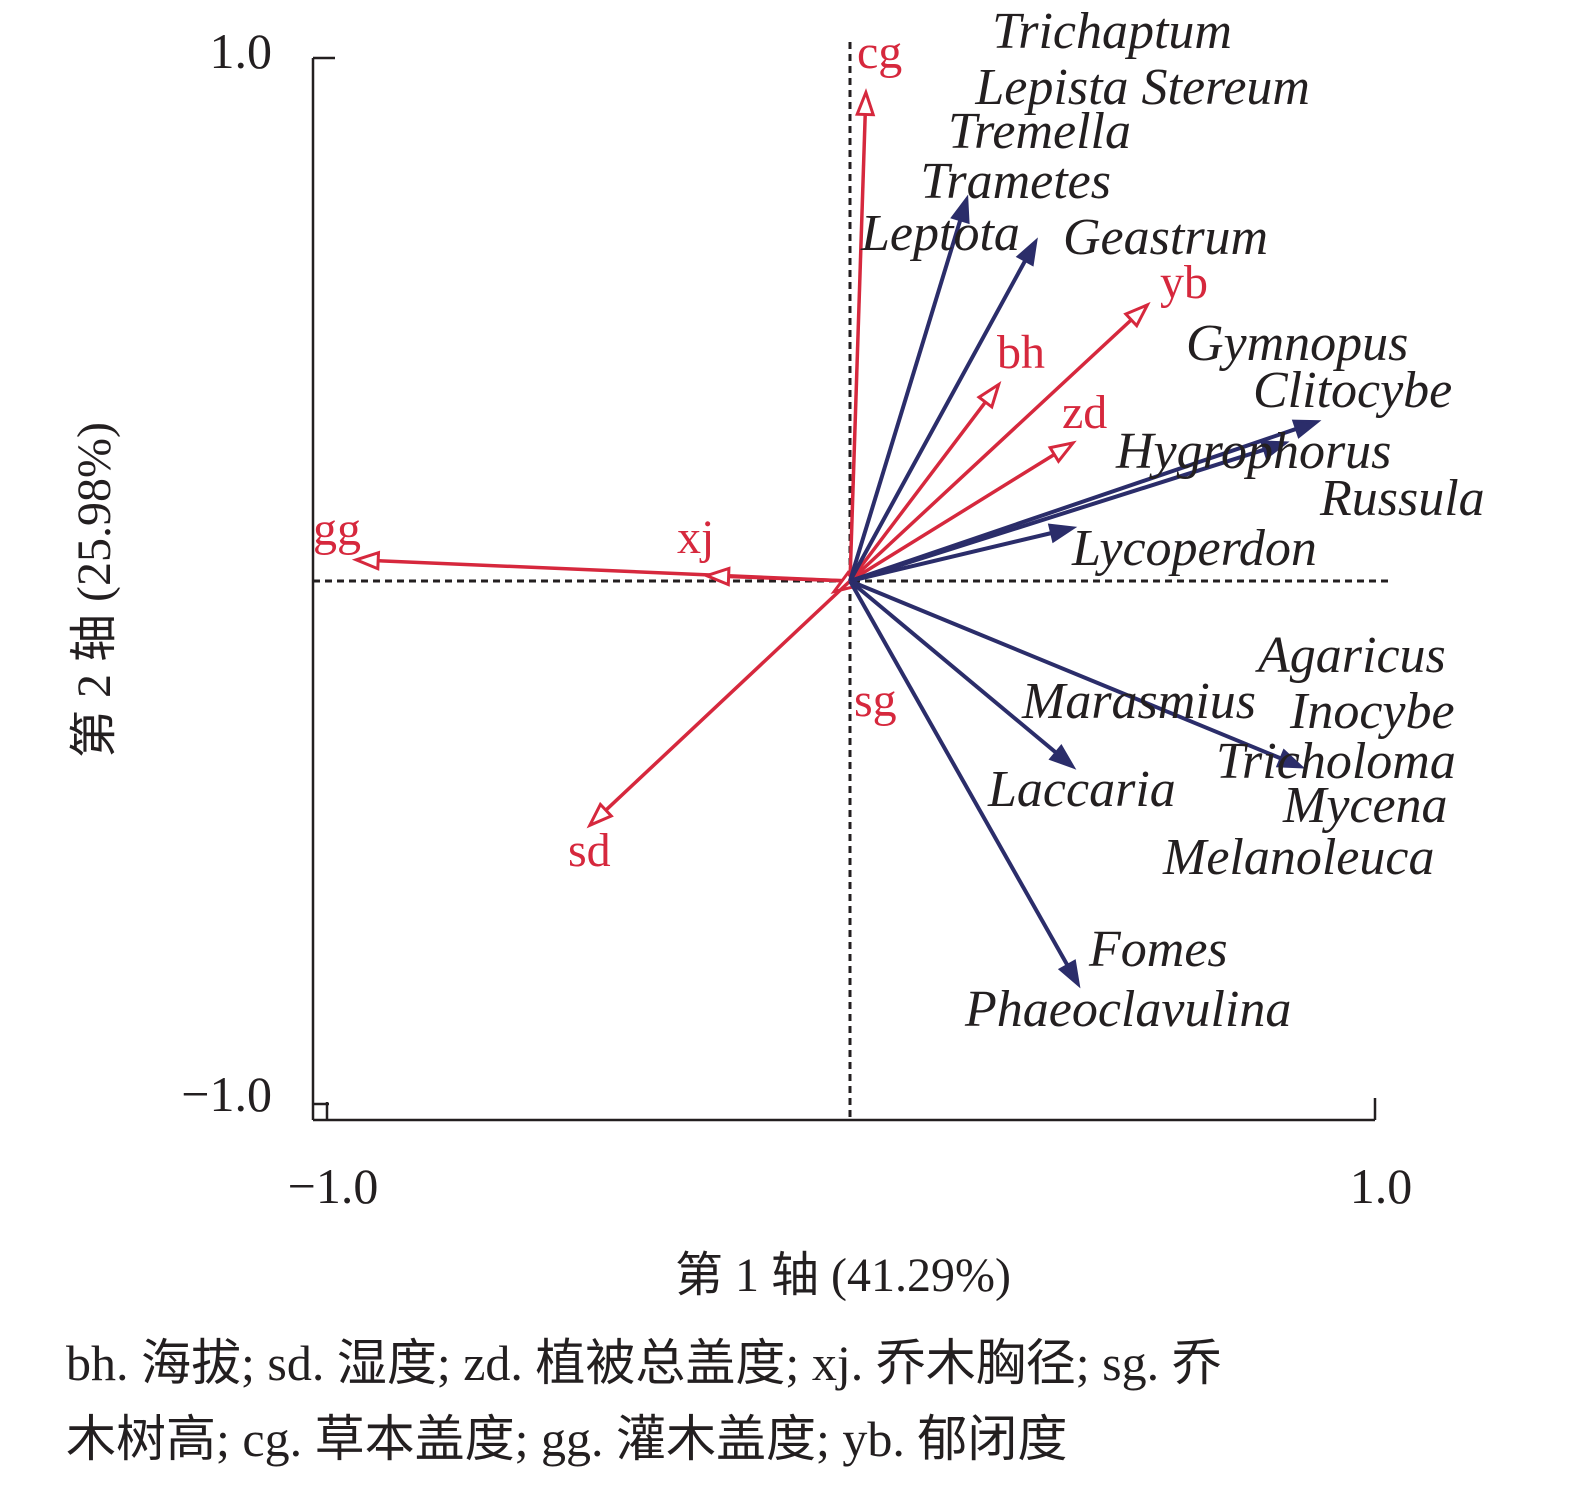 This screenshot has height=1489, width=1575. What do you see at coordinates (600, 815) in the screenshot?
I see `env-arrowhead-sd` at bounding box center [600, 815].